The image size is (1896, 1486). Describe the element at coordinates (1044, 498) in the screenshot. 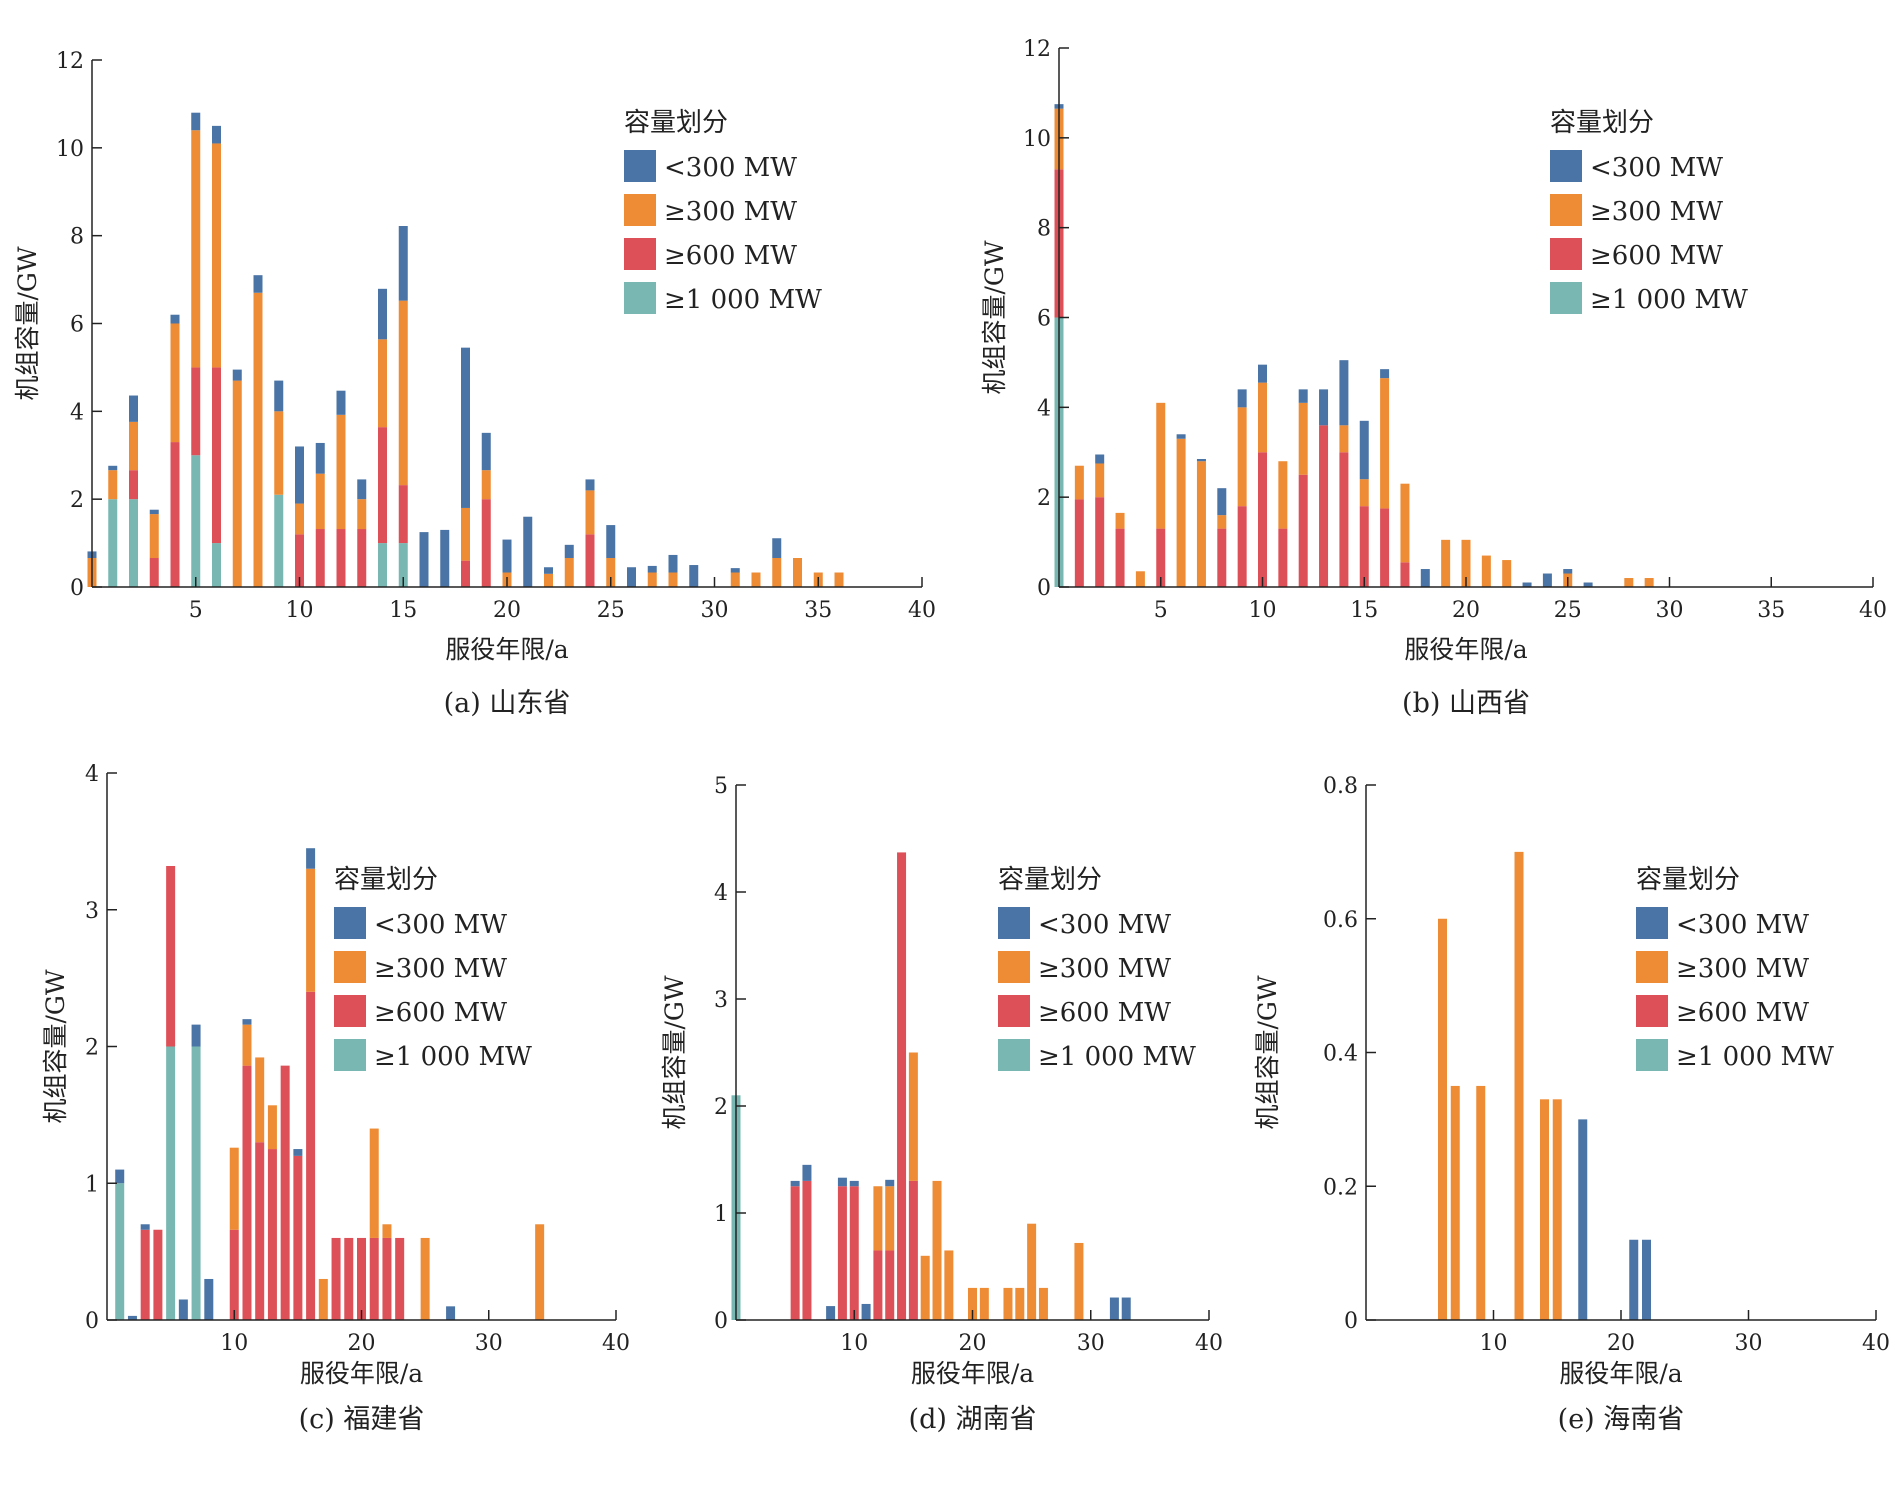

I see `y-tick-label: 2` at that location.